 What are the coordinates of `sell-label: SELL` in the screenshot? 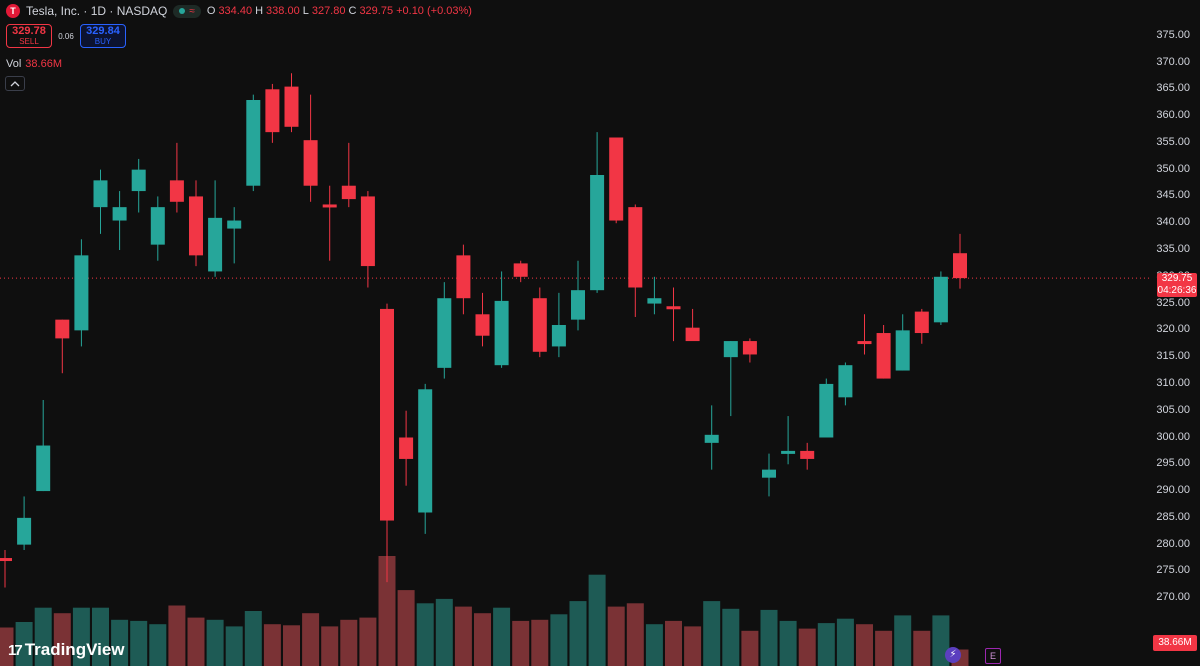 It's located at (29, 41).